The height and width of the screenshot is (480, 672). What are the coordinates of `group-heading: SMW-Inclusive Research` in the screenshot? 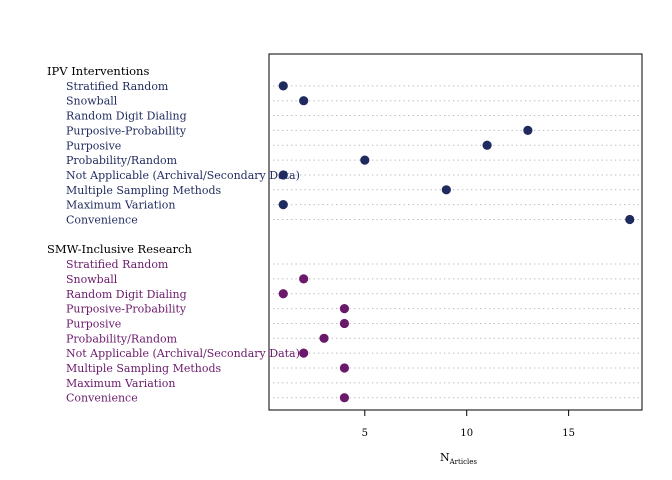 It's located at (120, 249).